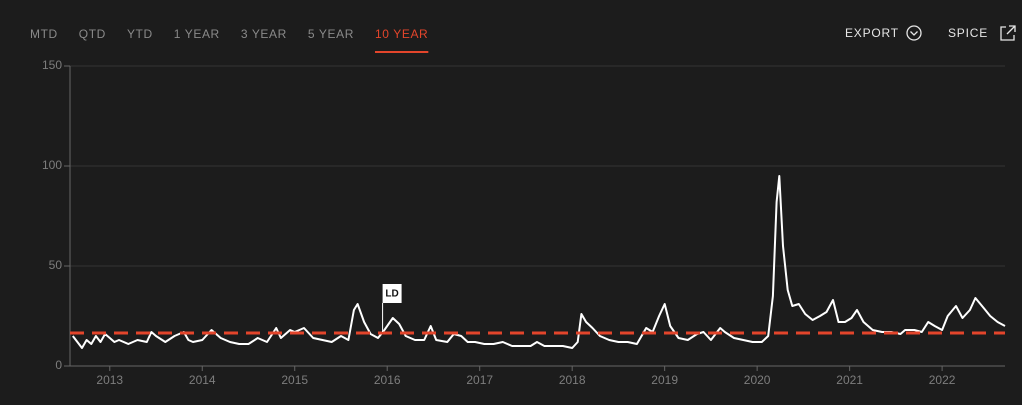 The image size is (1022, 405). What do you see at coordinates (202, 380) in the screenshot?
I see `x-tick-label: 2014` at bounding box center [202, 380].